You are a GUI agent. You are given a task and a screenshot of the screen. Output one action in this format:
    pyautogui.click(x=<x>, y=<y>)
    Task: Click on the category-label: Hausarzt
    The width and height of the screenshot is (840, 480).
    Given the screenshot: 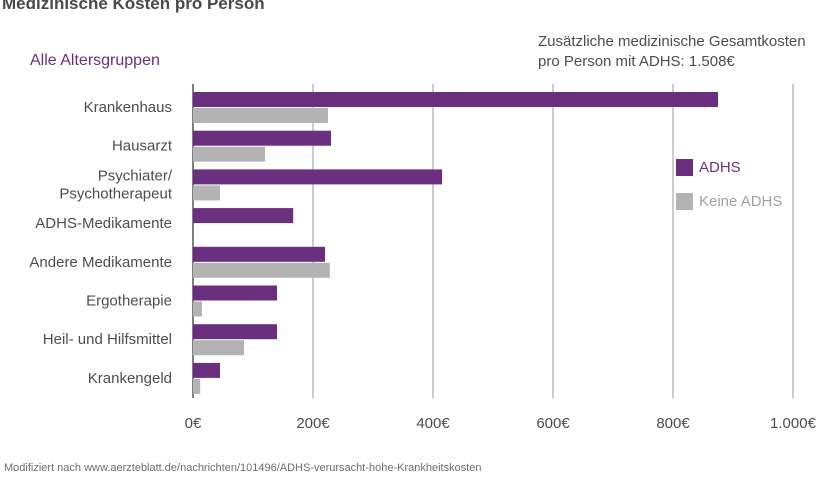 What is the action you would take?
    pyautogui.click(x=142, y=146)
    